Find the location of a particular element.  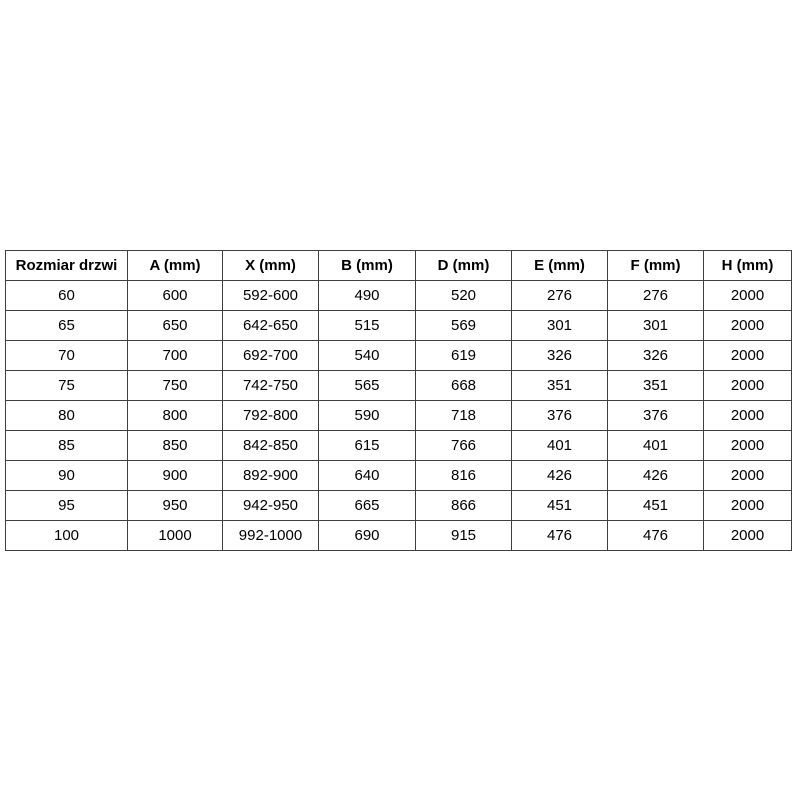

column-header: D (mm) is located at coordinates (463, 265).